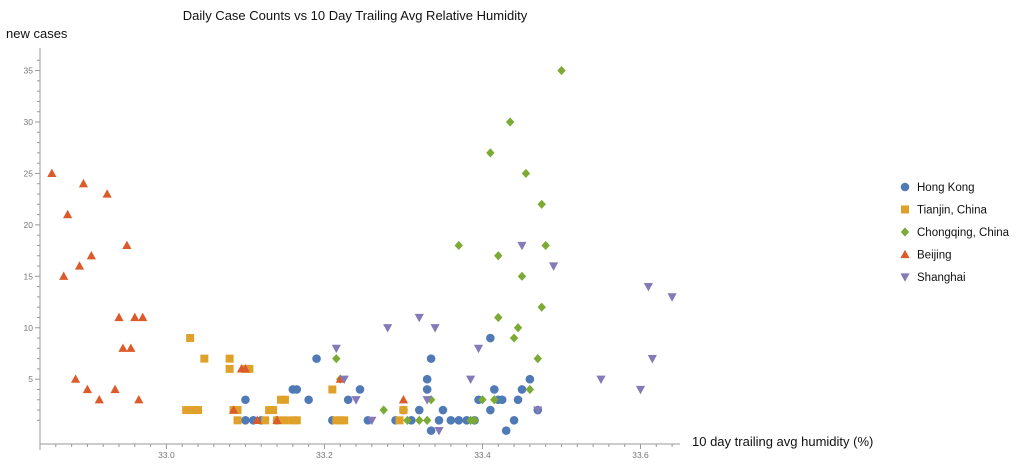 This screenshot has height=466, width=1024. Describe the element at coordinates (946, 188) in the screenshot. I see `legend-label-hong-kong: Hong Kong` at that location.